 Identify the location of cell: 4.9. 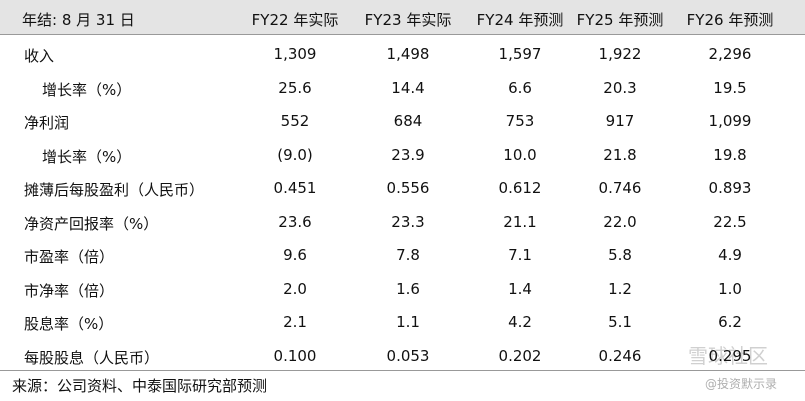
(730, 255).